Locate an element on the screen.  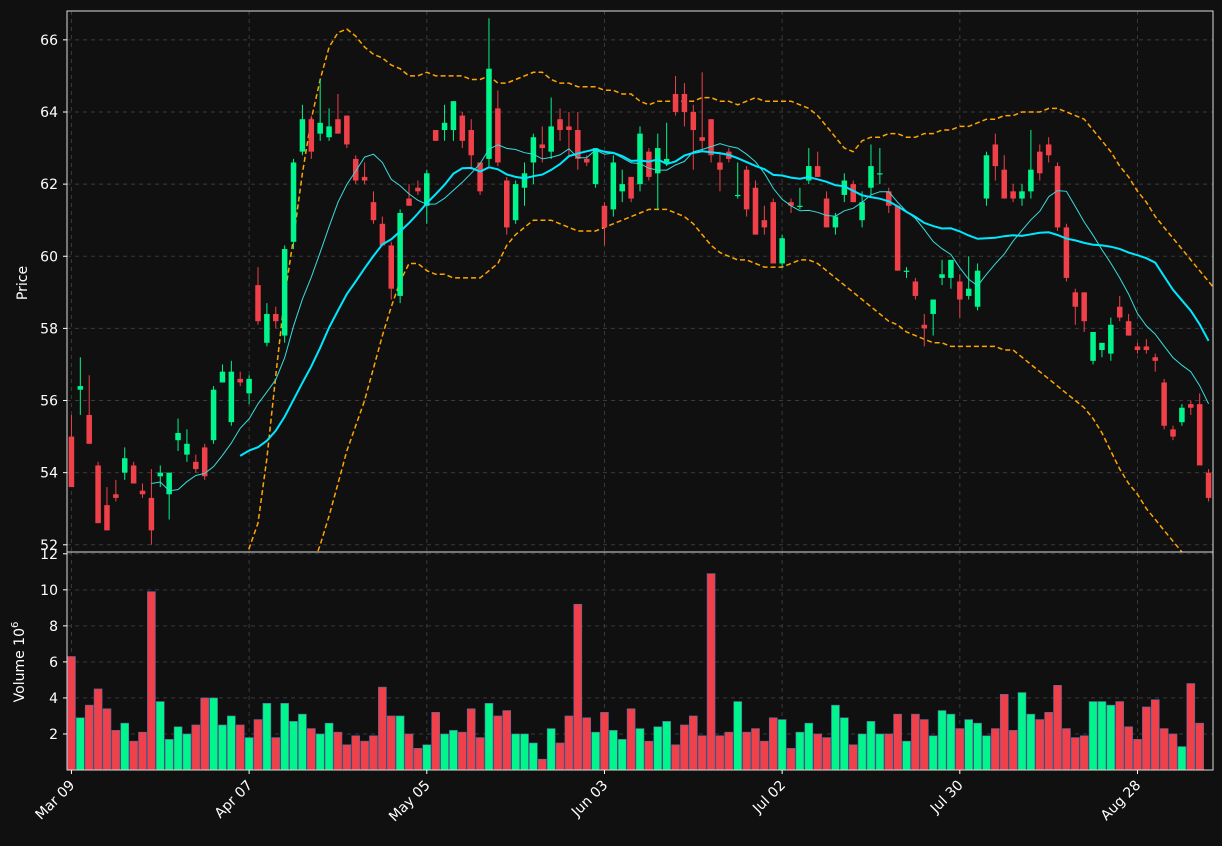
volume-y-ticks: 2 4 6 8 10 12 is located at coordinates (53, 645).